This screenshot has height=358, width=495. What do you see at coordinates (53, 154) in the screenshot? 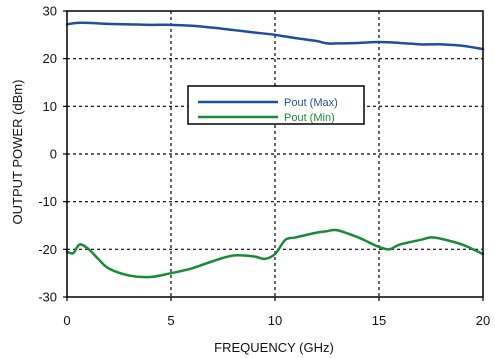
I see `y-tick-label: 0` at bounding box center [53, 154].